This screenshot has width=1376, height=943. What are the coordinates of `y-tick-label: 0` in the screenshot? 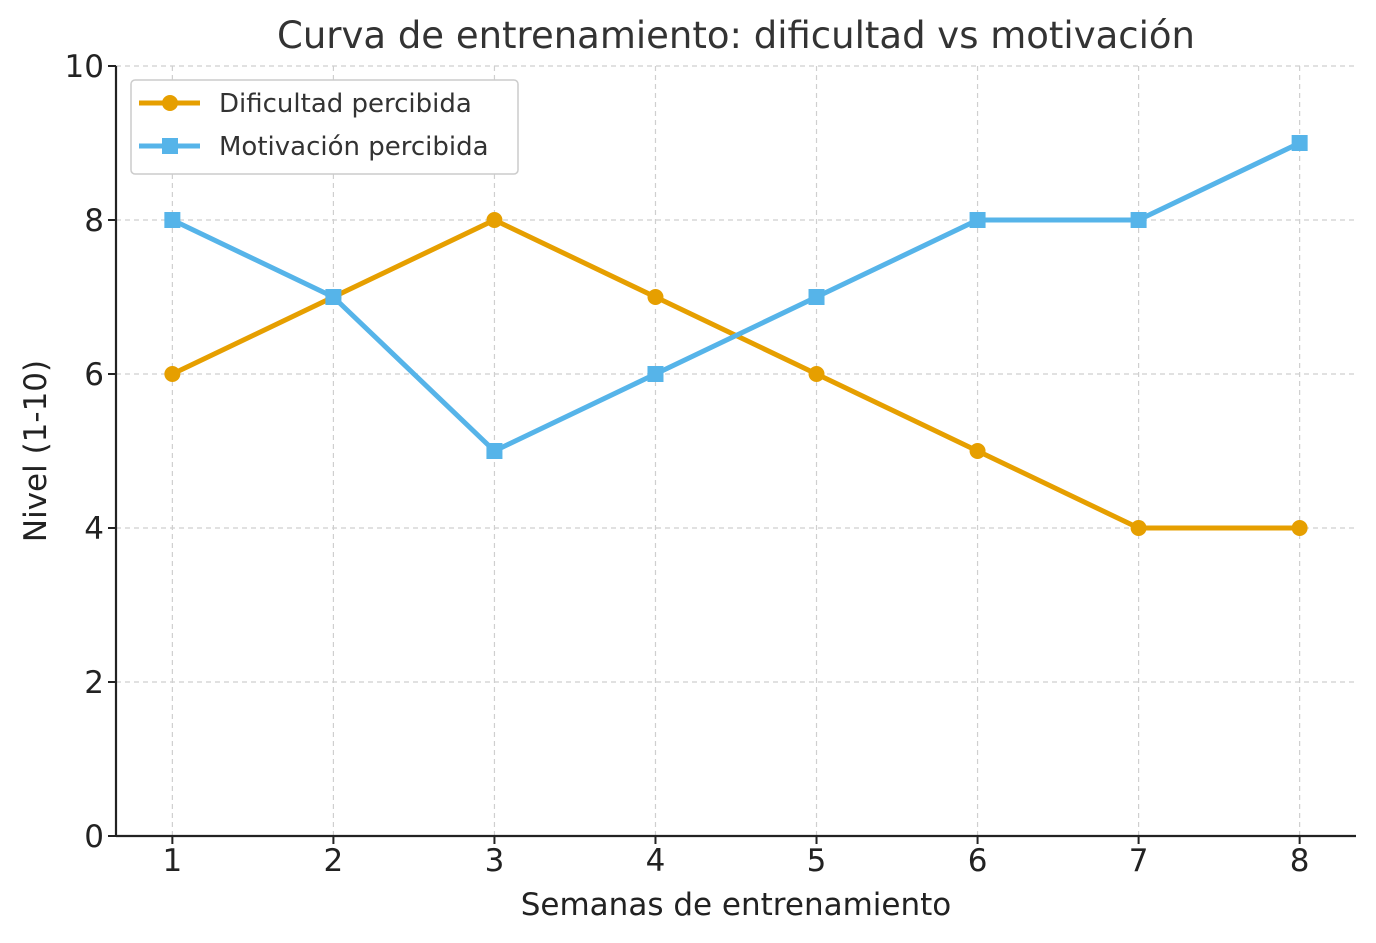 It's located at (94, 837).